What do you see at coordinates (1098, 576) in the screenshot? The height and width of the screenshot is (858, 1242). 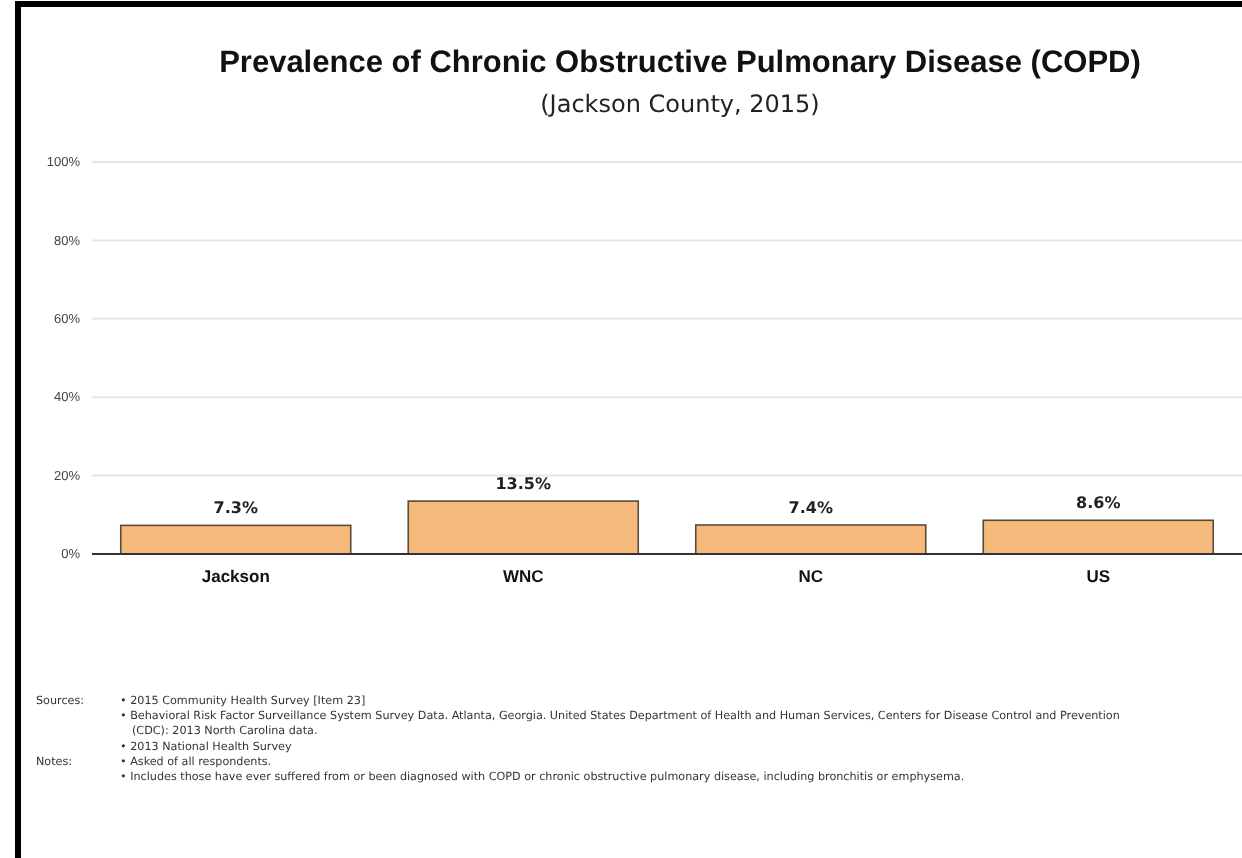 I see `x-tick-label: US` at bounding box center [1098, 576].